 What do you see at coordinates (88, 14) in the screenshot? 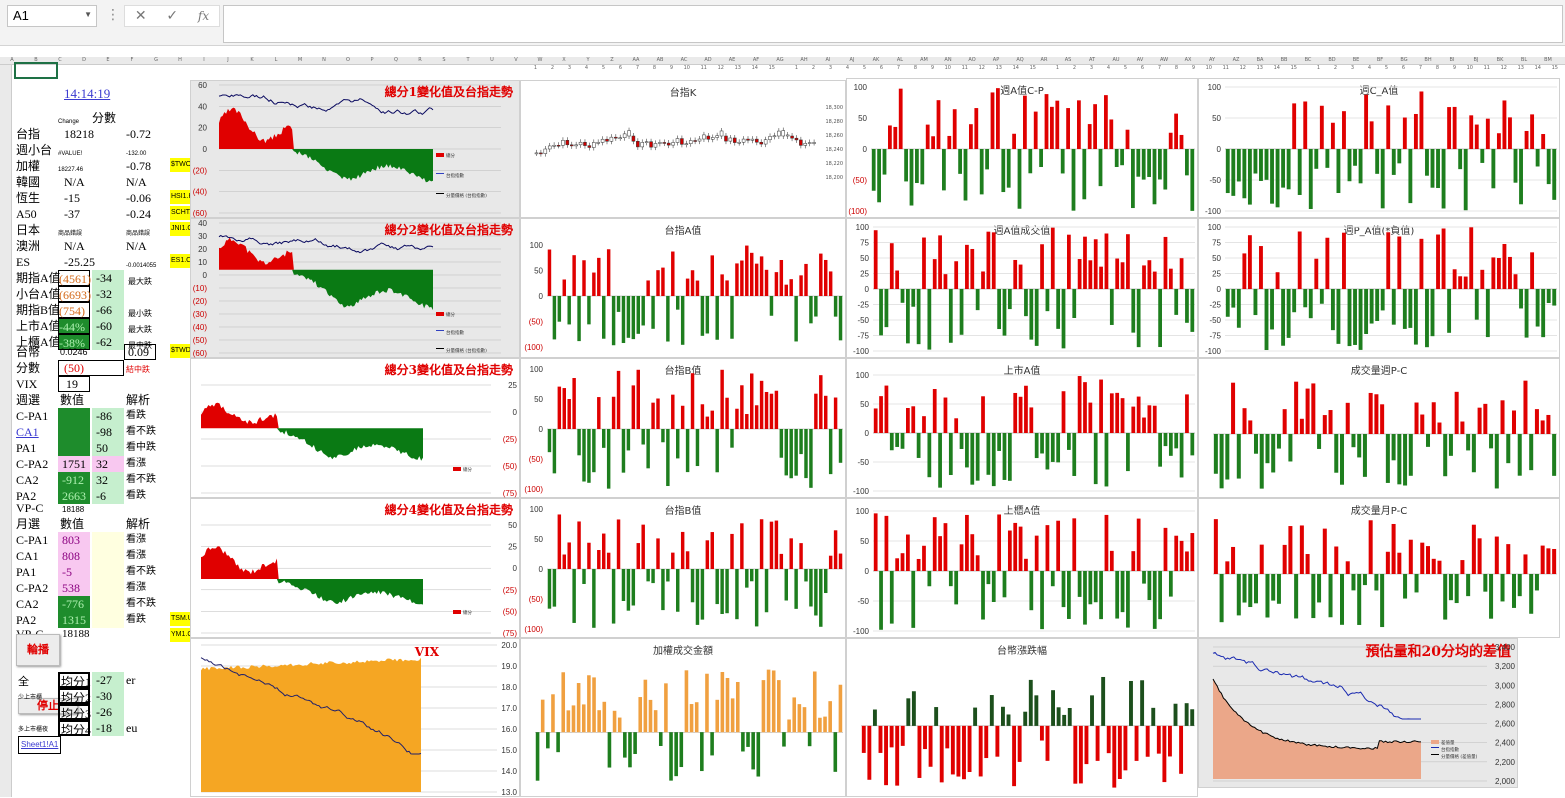
I see `chevron-down-icon: ▼` at bounding box center [88, 14].